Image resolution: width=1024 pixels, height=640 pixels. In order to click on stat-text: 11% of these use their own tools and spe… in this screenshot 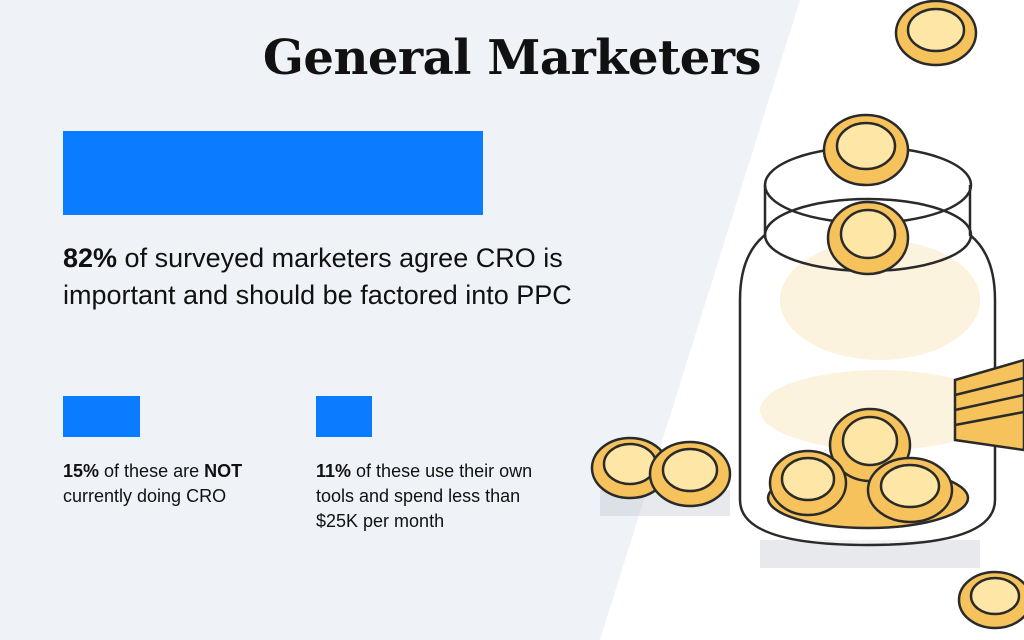, I will do `click(436, 496)`.